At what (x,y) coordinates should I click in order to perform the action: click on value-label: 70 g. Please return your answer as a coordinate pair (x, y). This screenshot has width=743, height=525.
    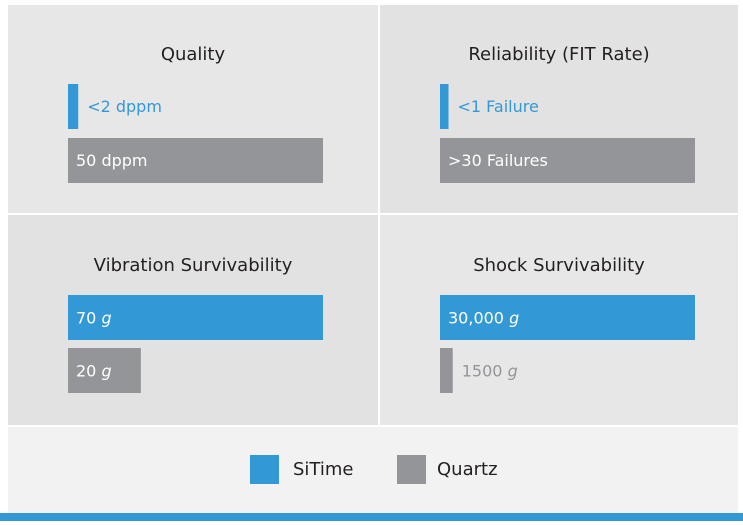
    Looking at the image, I should click on (94, 317).